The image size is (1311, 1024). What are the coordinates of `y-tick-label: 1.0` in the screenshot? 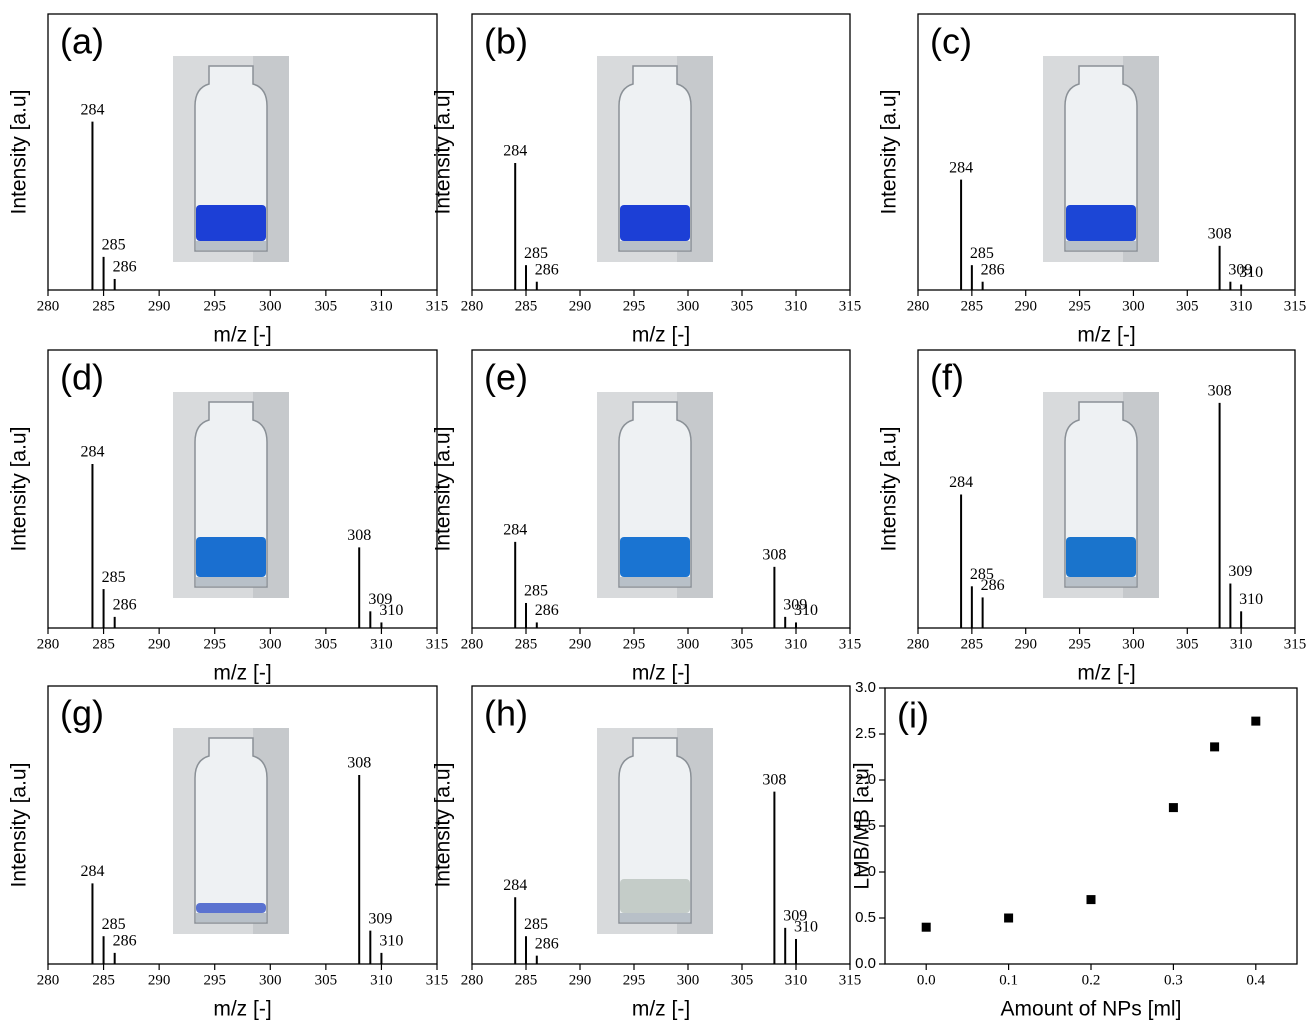 It's located at (865, 871).